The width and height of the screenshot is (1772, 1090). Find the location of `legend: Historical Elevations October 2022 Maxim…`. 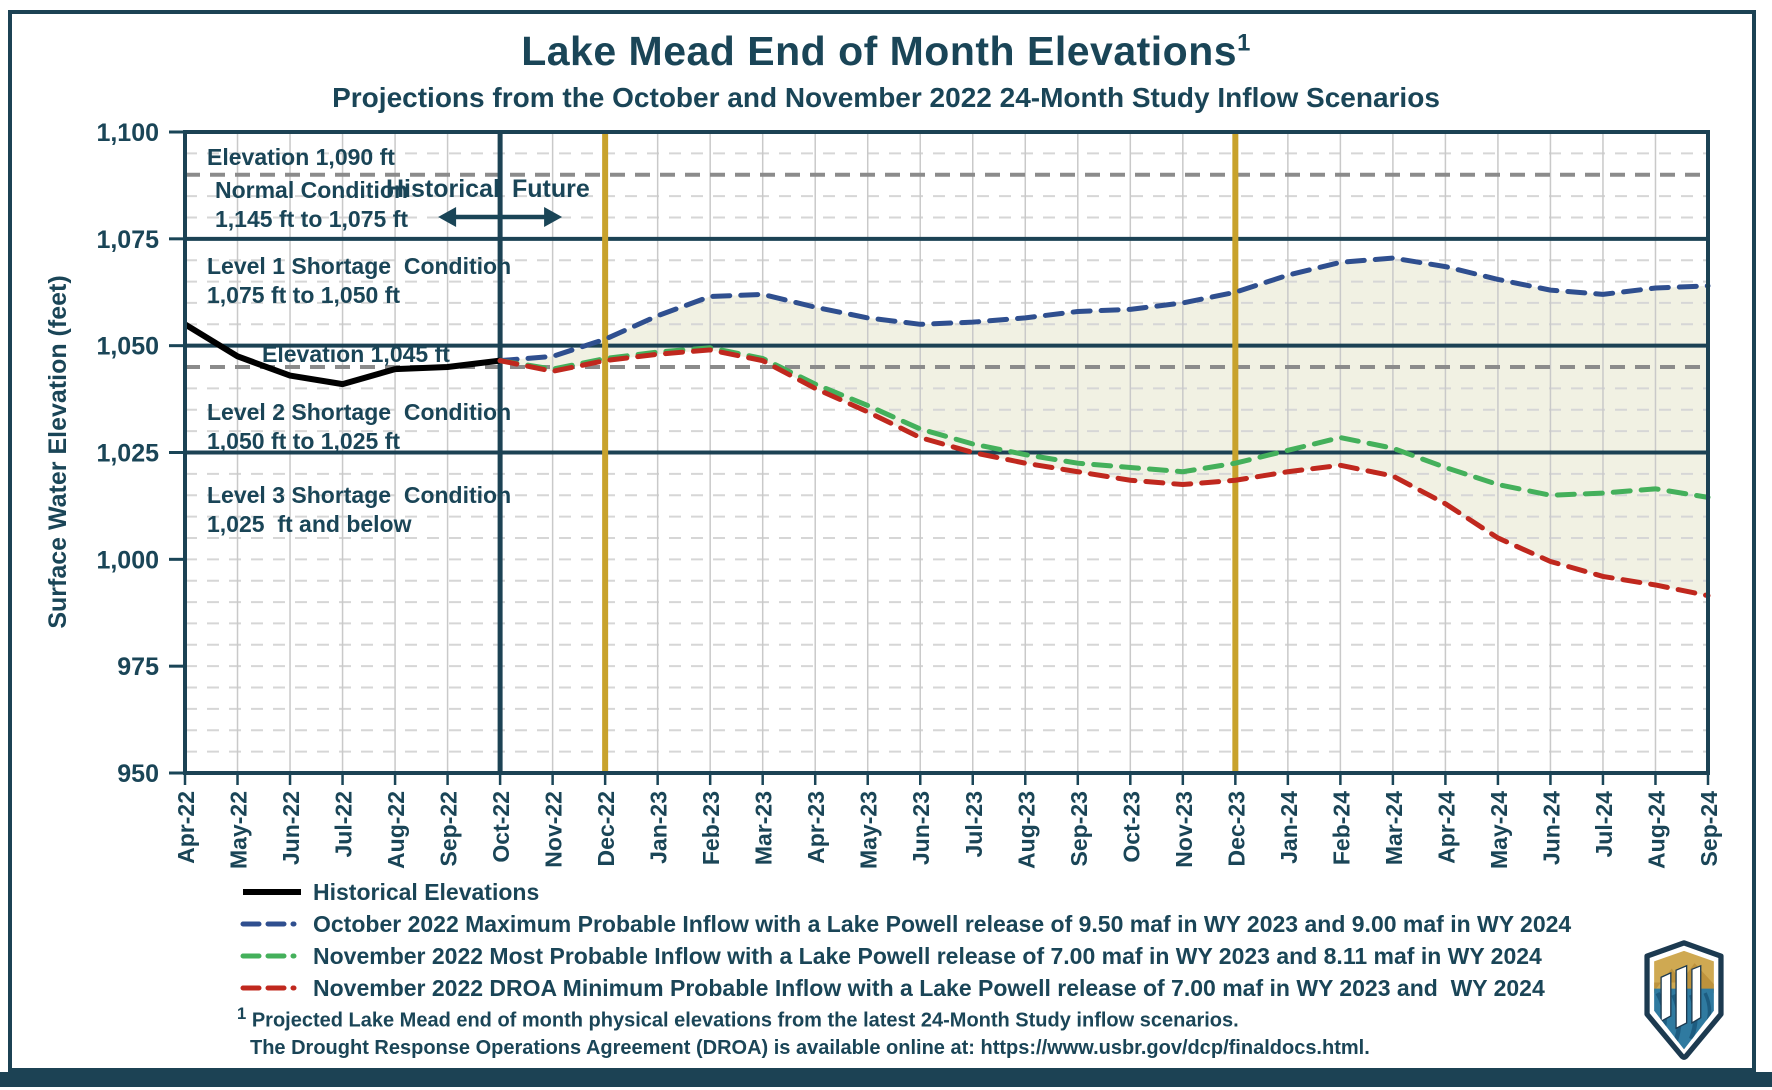

legend: Historical Elevations October 2022 Maxim… is located at coordinates (905, 940).